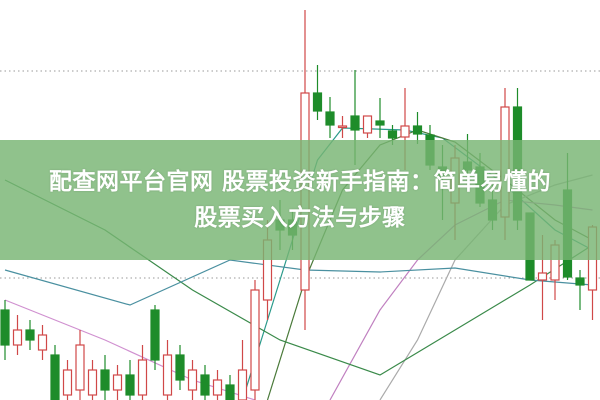 This screenshot has height=400, width=600. I want to click on title-line-1: 配查网平台官网 股票投资新手指南：简单易懂的, so click(299, 182).